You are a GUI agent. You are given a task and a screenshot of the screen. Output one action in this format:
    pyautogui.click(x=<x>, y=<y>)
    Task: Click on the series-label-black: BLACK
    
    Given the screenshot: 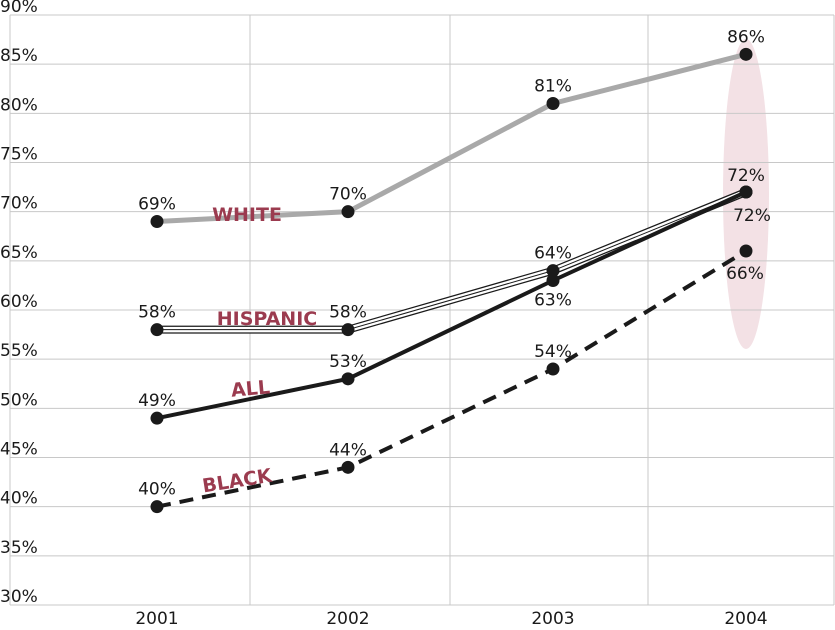 What is the action you would take?
    pyautogui.click(x=238, y=481)
    